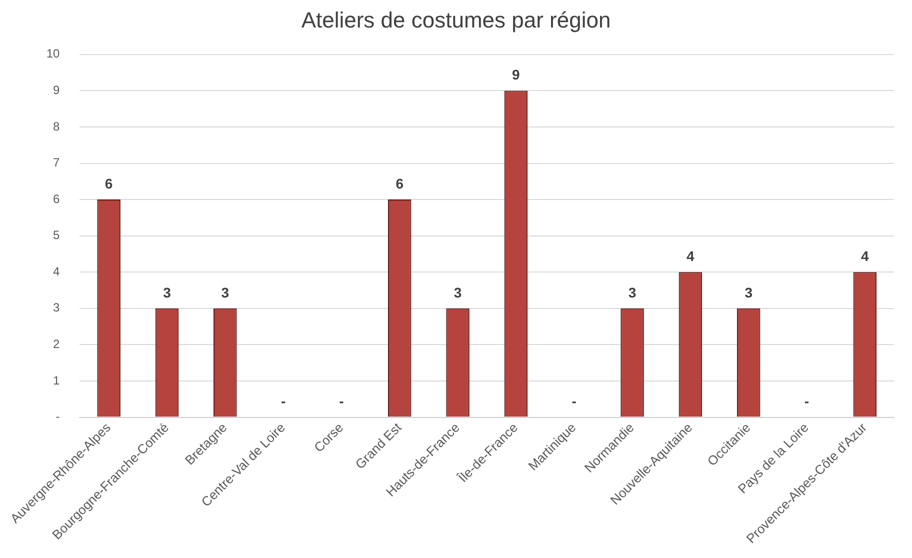  What do you see at coordinates (456, 19) in the screenshot?
I see `chart-title: Ateliers de costumes par région` at bounding box center [456, 19].